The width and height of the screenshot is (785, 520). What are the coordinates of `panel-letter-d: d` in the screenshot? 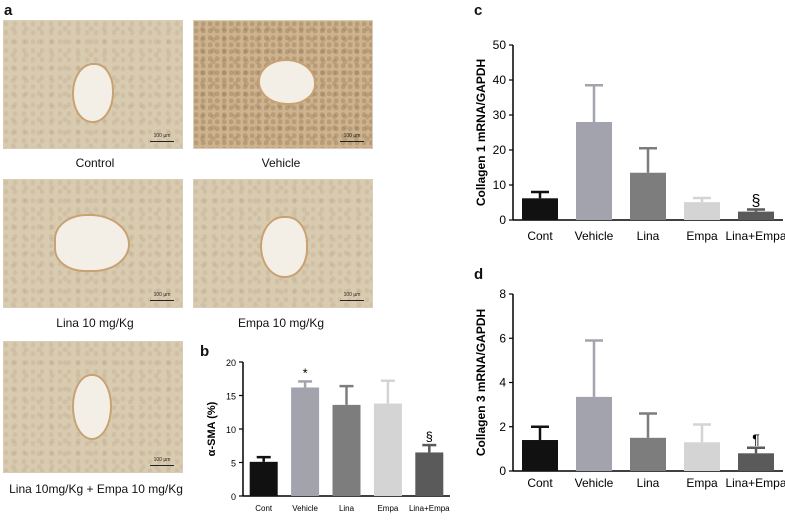 It's located at (479, 274).